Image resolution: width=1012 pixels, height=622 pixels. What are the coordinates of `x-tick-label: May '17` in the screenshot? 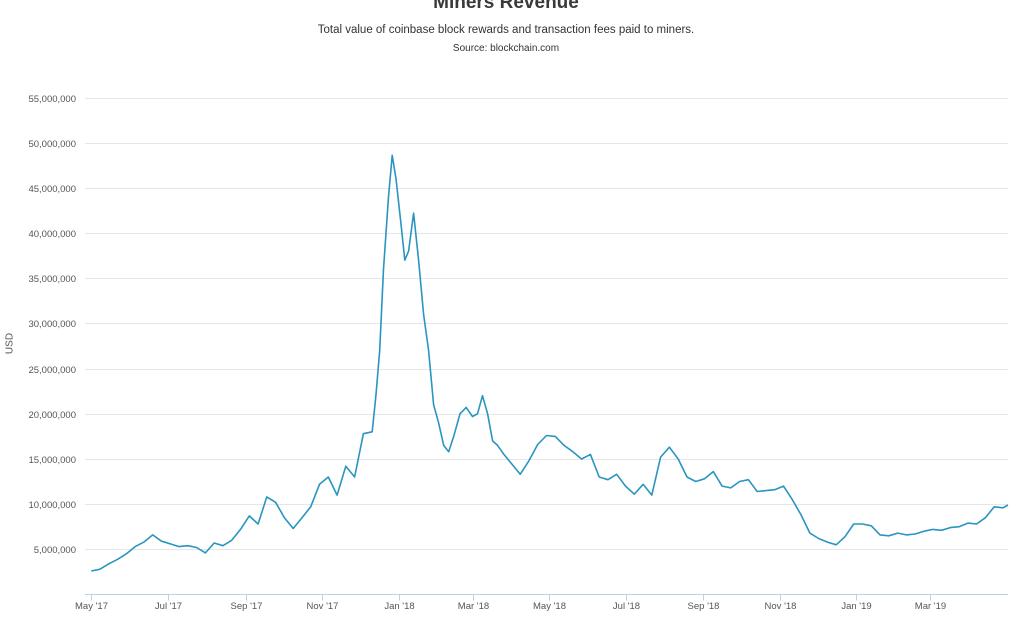 It's located at (91, 606).